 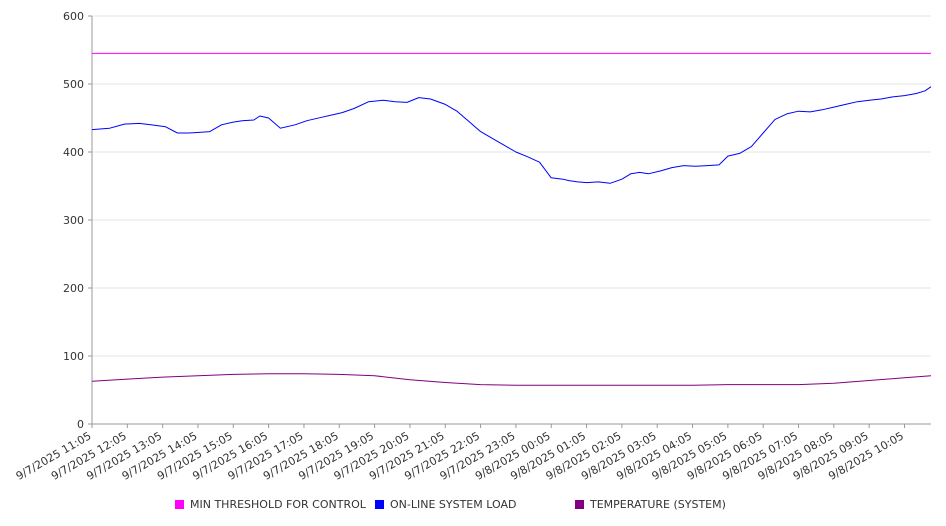 I want to click on y-tick-label: 100, so click(x=73, y=356).